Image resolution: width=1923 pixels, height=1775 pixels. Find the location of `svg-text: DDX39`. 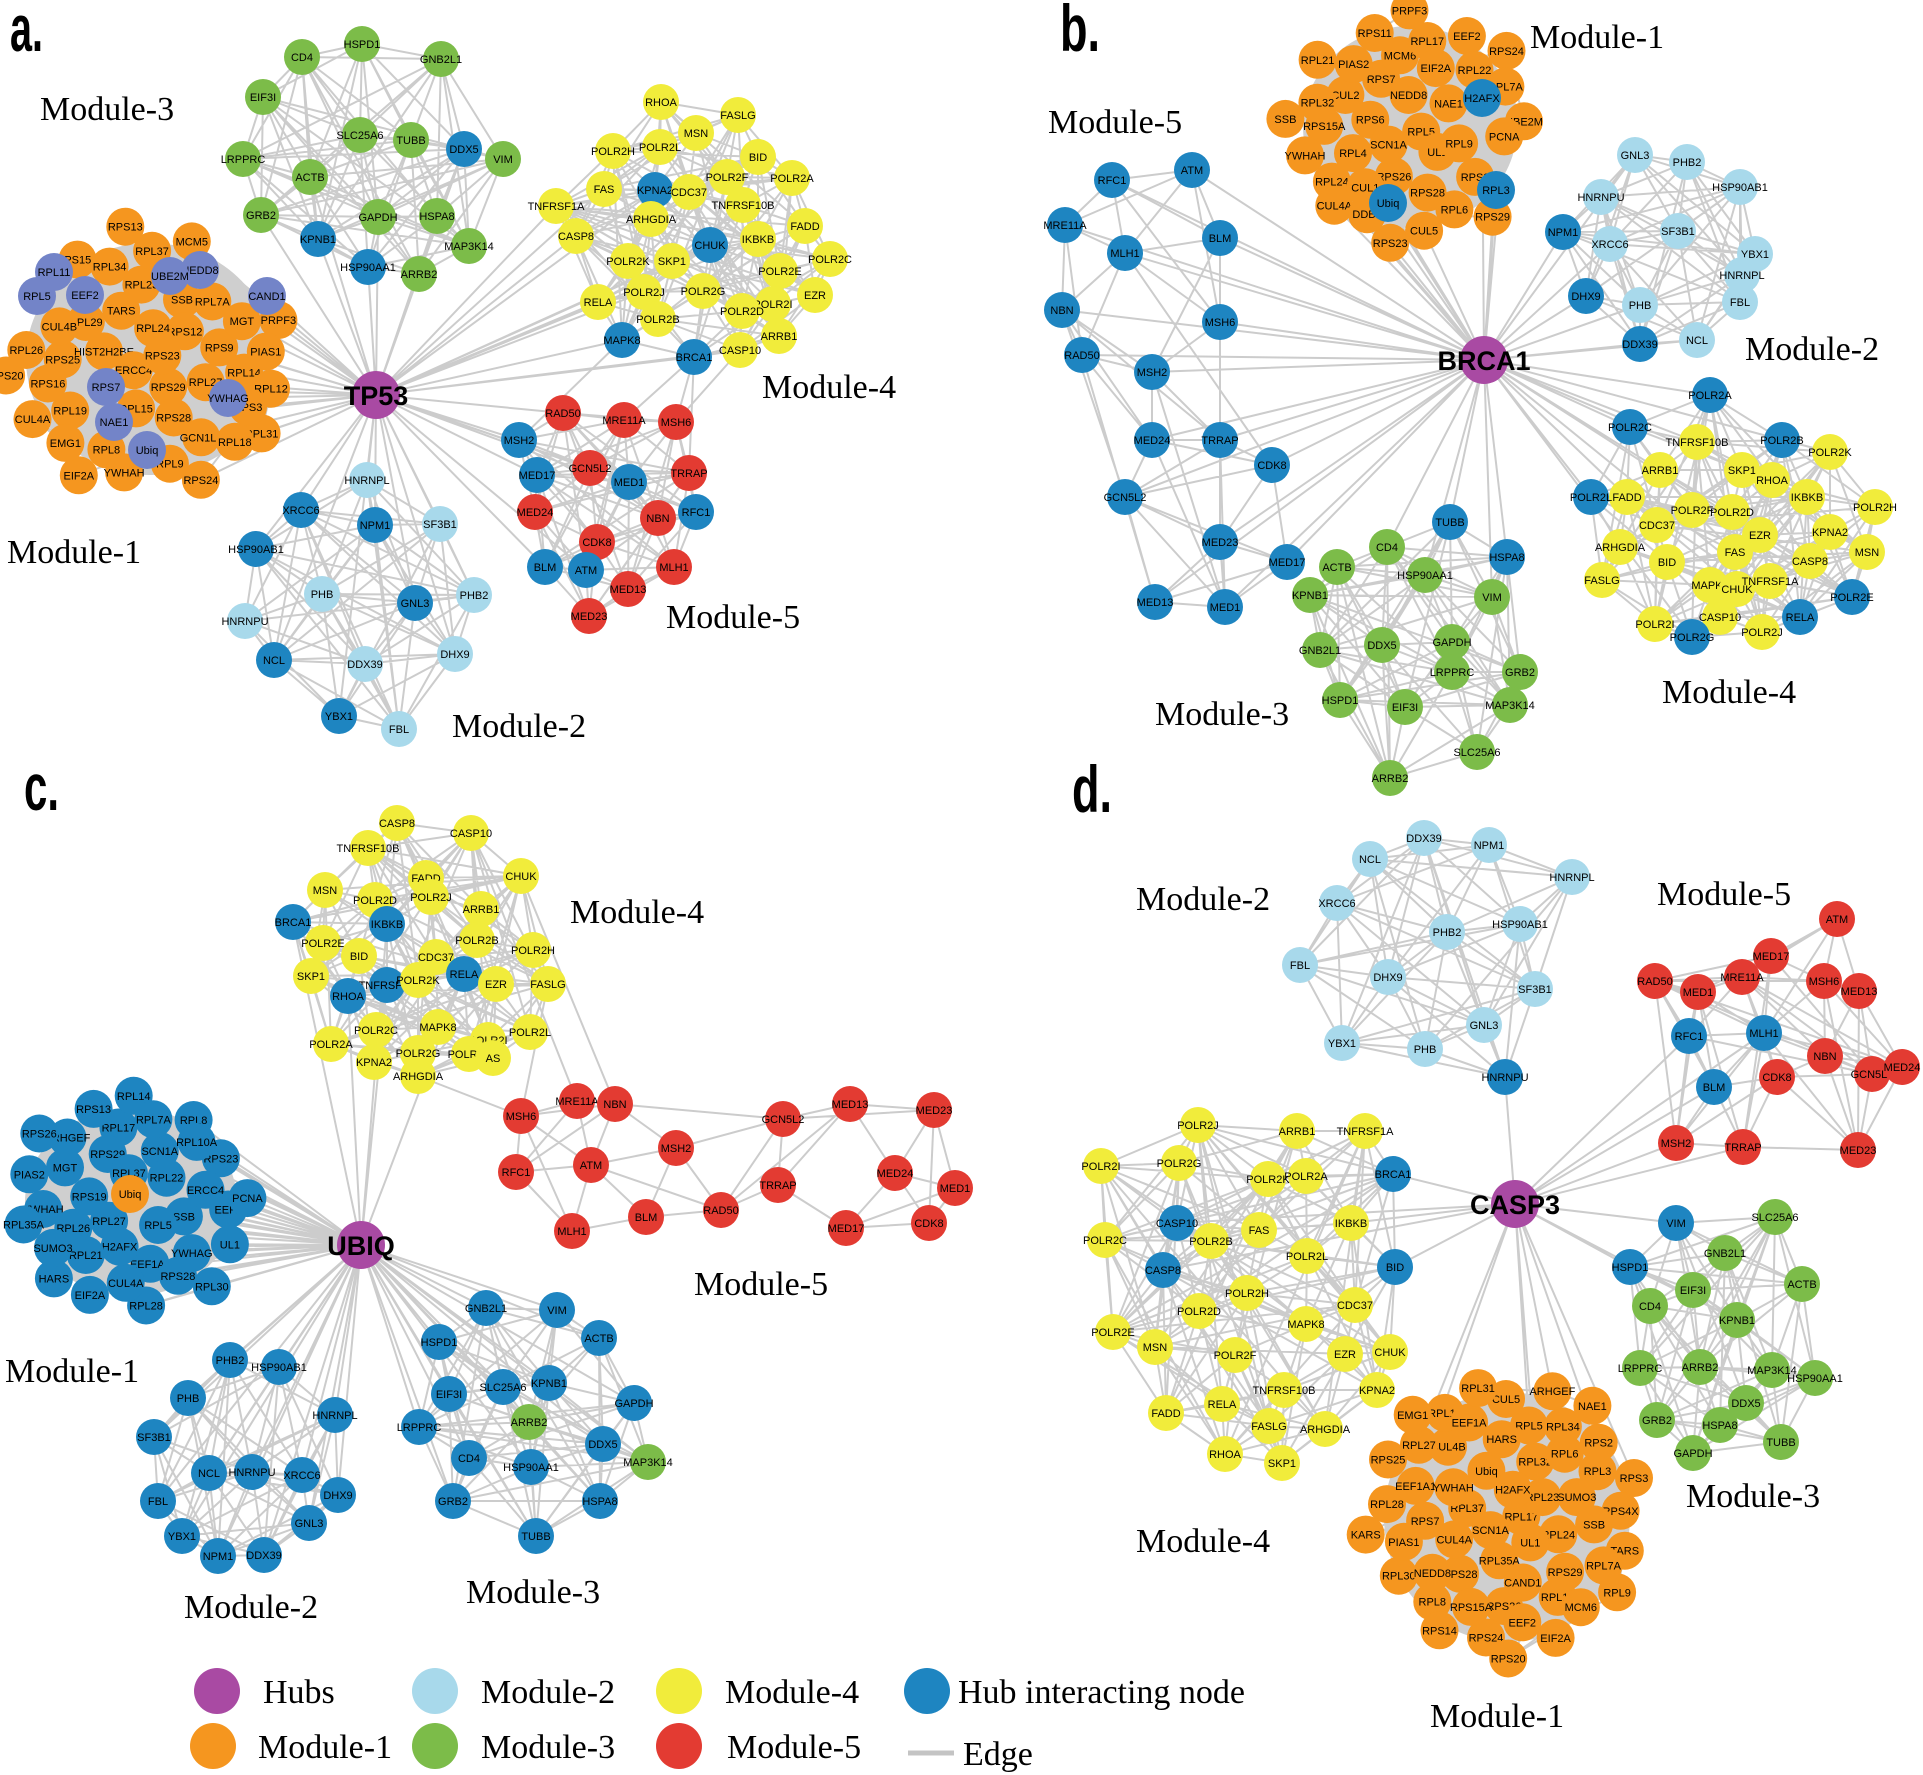

svg-text: DDX39 is located at coordinates (364, 665).